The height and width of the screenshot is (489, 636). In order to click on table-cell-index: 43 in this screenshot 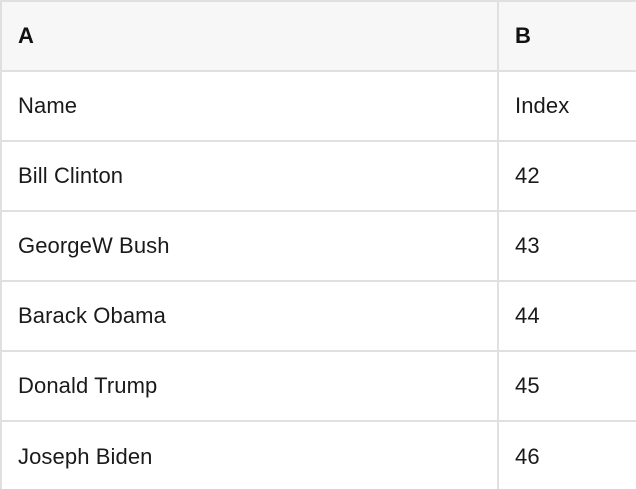, I will do `click(527, 245)`.